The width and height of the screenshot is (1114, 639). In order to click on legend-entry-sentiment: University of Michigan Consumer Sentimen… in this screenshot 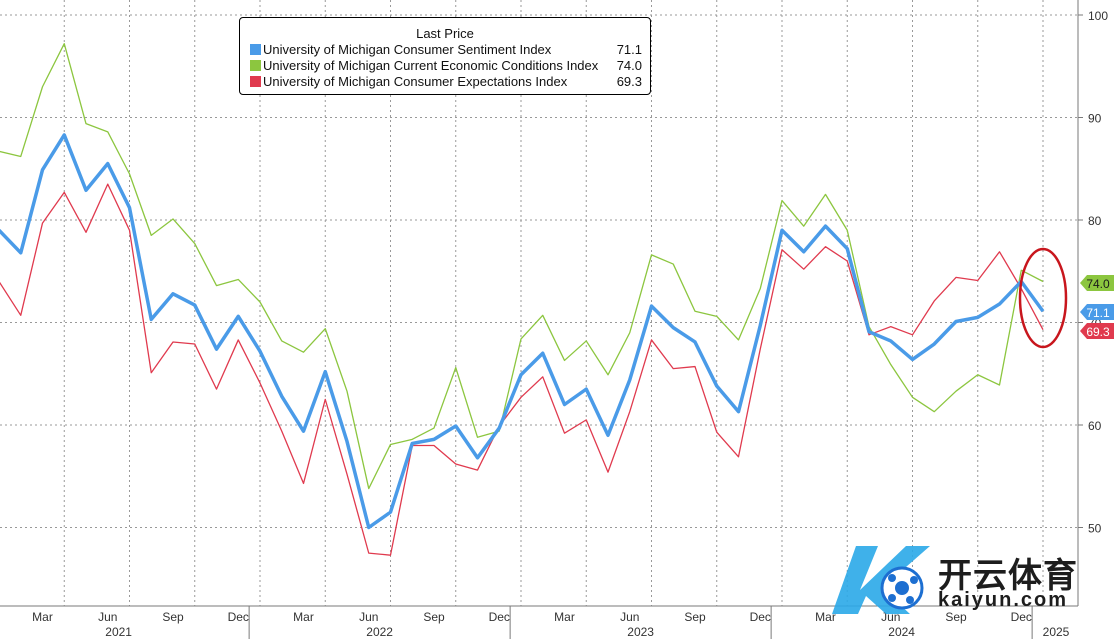, I will do `click(445, 50)`.